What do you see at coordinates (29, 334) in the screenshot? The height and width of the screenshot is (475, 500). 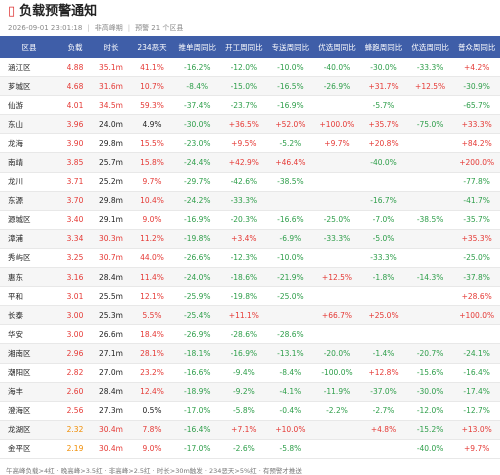 I see `cell: 华安` at bounding box center [29, 334].